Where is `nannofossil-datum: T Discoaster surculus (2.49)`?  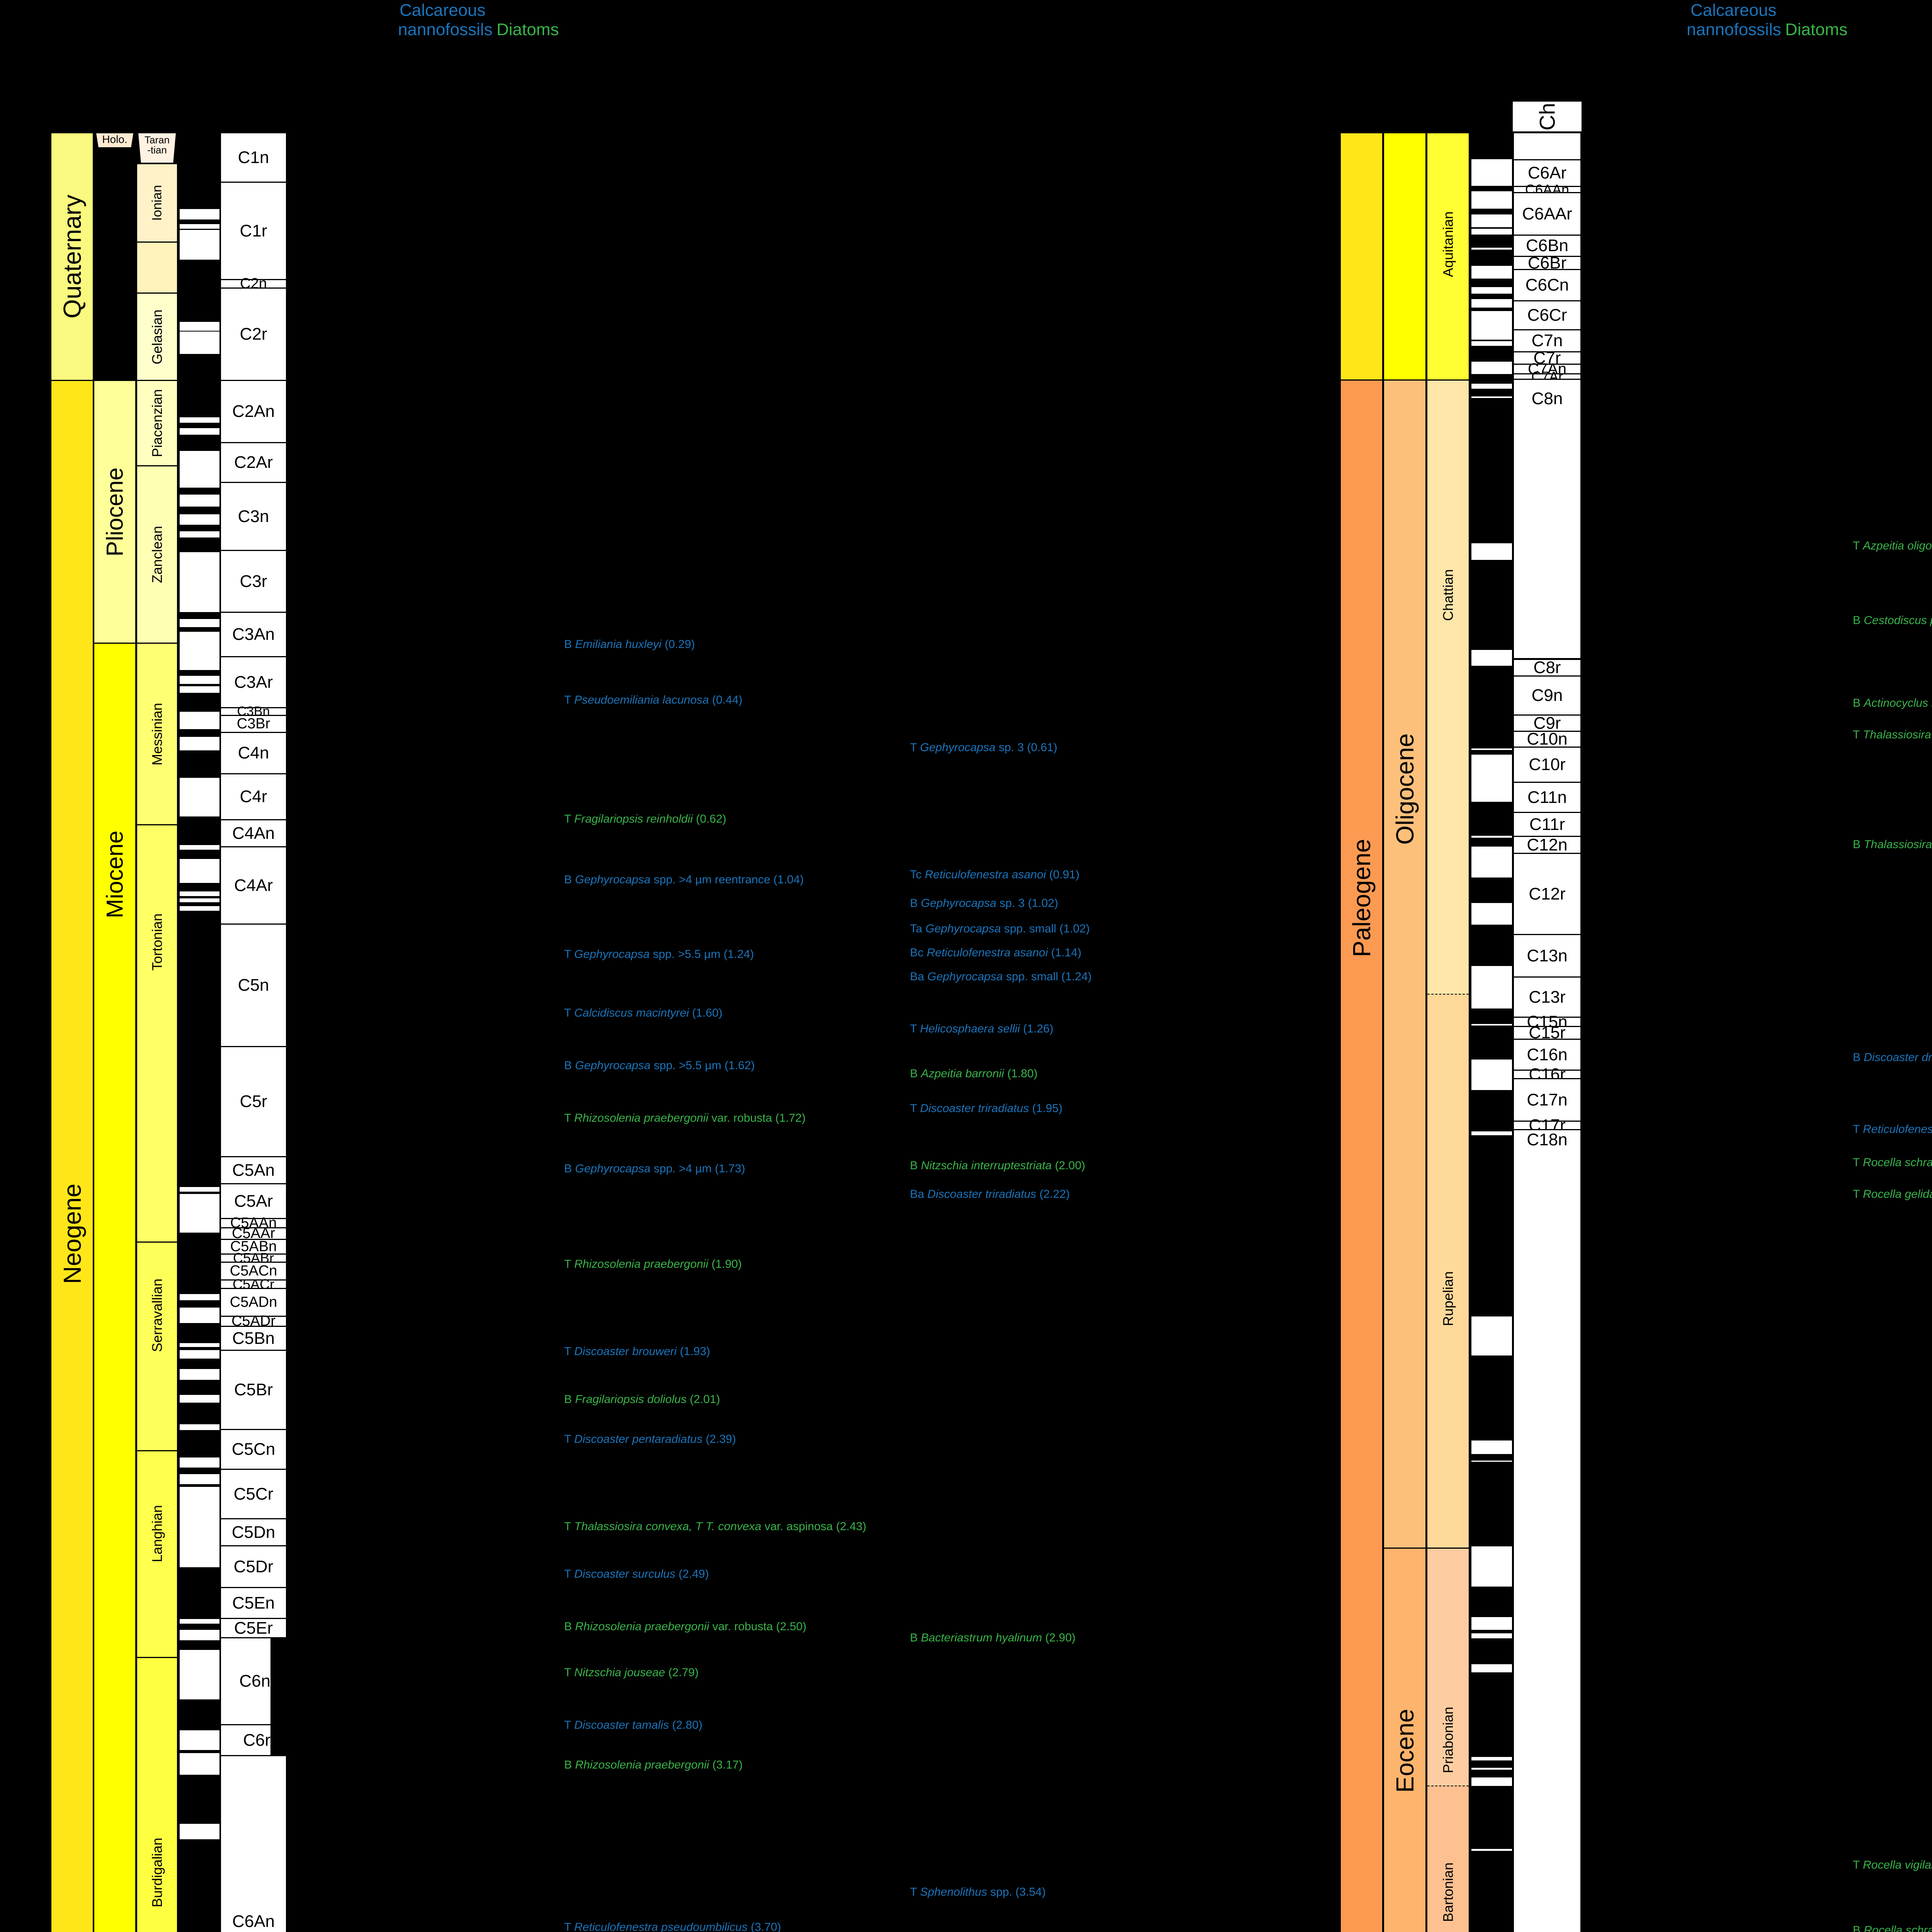
nannofossil-datum: T Discoaster surculus (2.49) is located at coordinates (636, 1574).